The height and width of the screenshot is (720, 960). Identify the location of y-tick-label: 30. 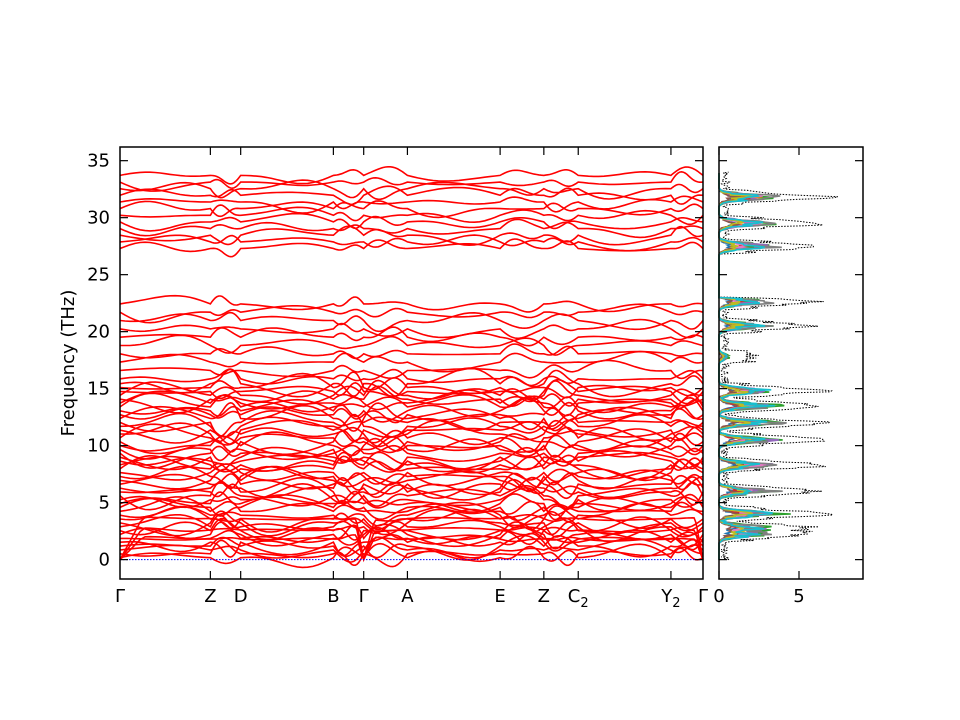
(98, 218).